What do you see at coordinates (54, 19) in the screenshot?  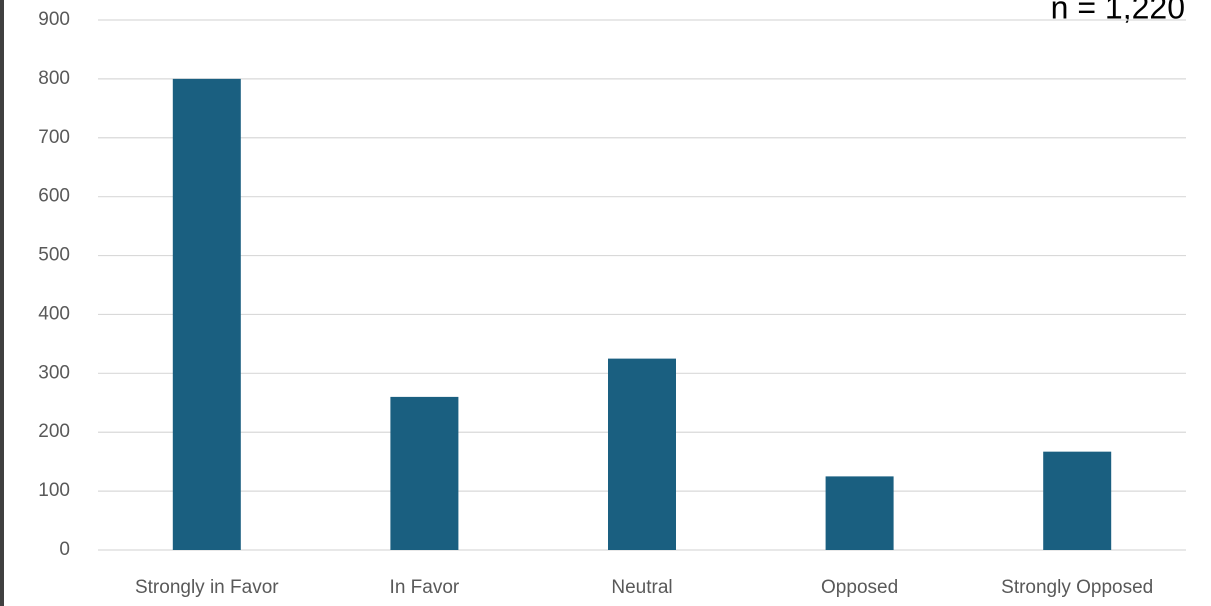 I see `y-tick-label: 900` at bounding box center [54, 19].